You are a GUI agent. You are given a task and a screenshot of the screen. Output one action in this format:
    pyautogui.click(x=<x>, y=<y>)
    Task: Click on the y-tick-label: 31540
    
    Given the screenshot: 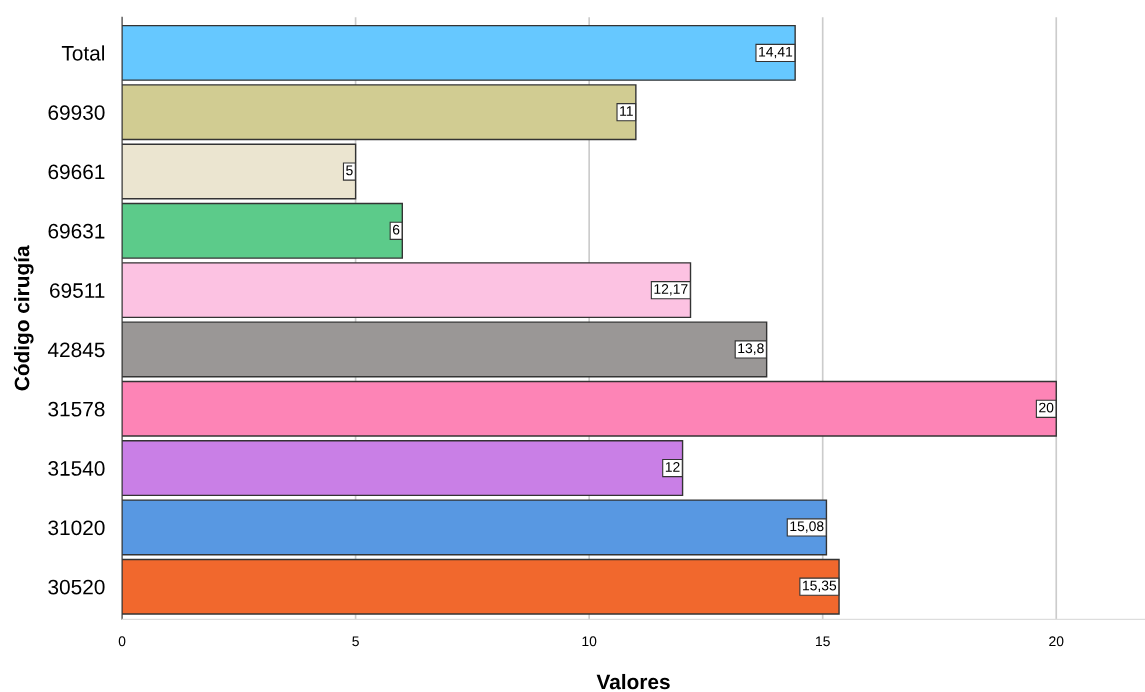 What is the action you would take?
    pyautogui.click(x=76, y=468)
    